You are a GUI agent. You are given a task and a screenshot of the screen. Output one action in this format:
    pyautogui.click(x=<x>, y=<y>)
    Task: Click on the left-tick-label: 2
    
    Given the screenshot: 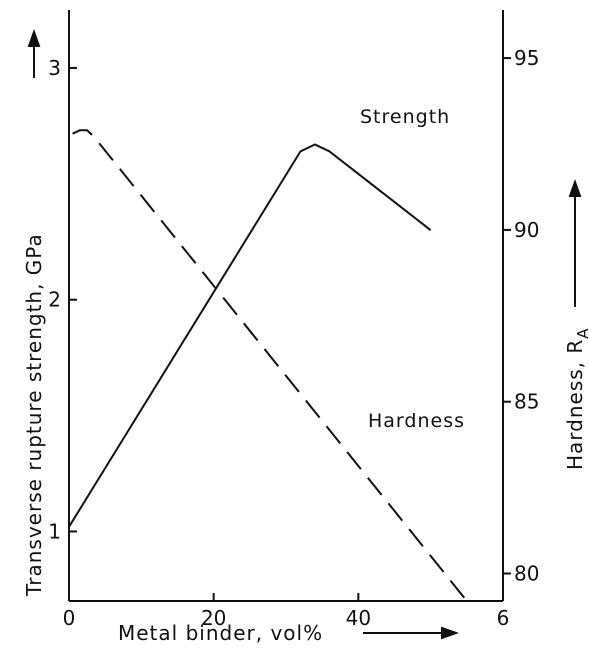 What is the action you would take?
    pyautogui.click(x=54, y=300)
    